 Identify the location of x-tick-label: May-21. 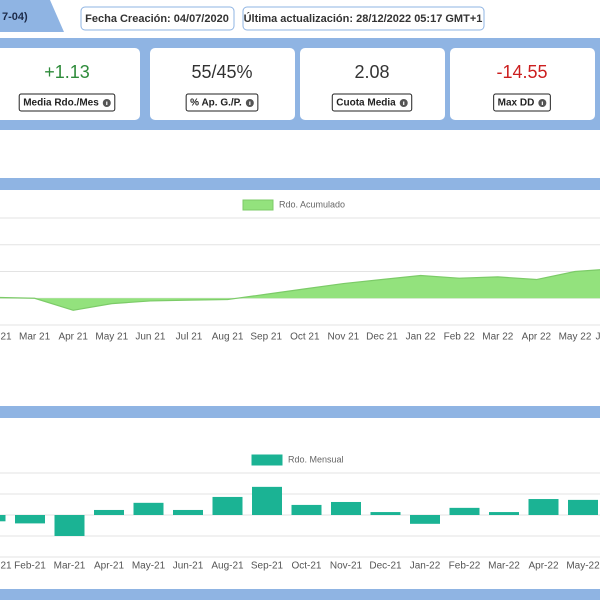
(149, 566).